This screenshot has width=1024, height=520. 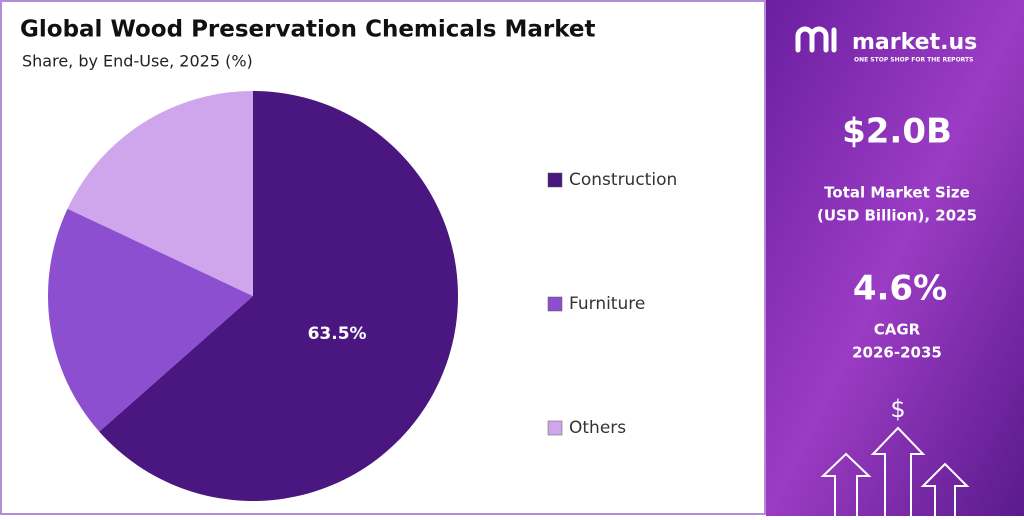 I want to click on tagline: ONE STOP SHOP FOR THE REPORTS, so click(x=913, y=60).